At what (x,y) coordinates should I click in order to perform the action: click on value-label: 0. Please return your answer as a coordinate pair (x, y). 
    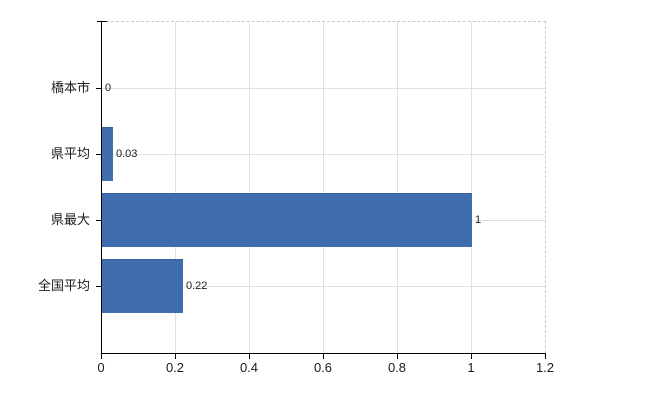
    Looking at the image, I should click on (108, 88).